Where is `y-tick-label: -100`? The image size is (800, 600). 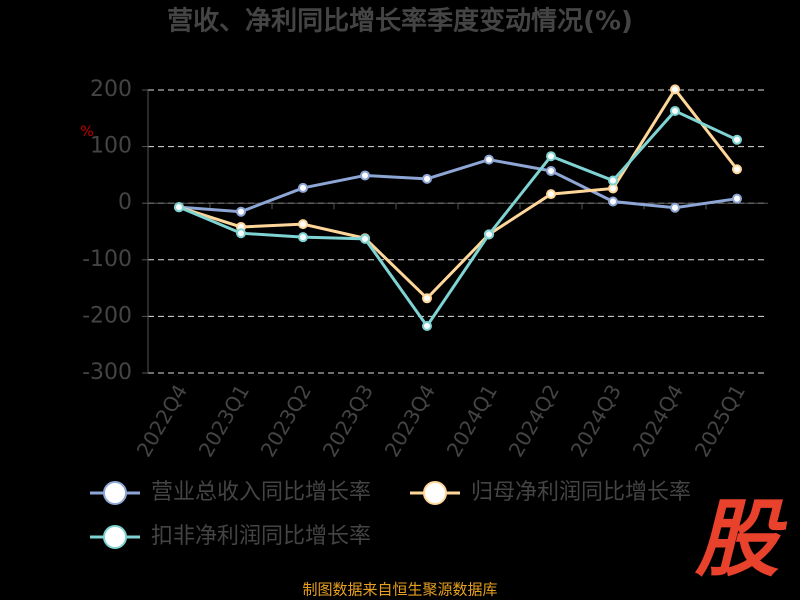 y-tick-label: -100 is located at coordinates (107, 259).